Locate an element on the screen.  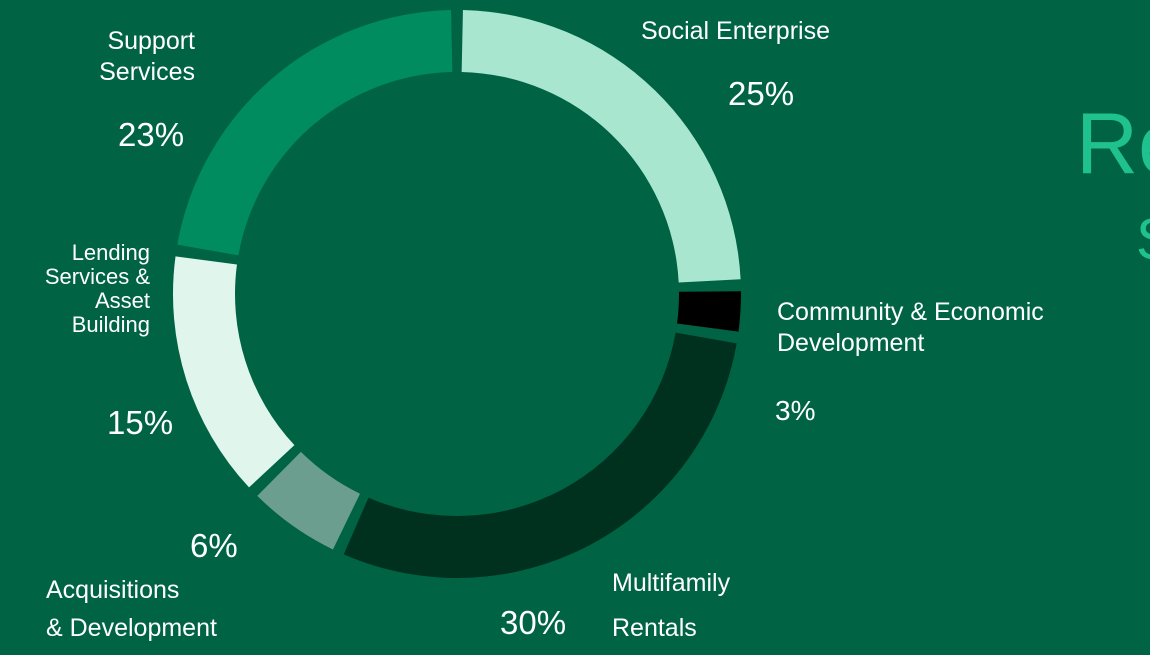
heading-fragment-2: S is located at coordinates (1143, 240).